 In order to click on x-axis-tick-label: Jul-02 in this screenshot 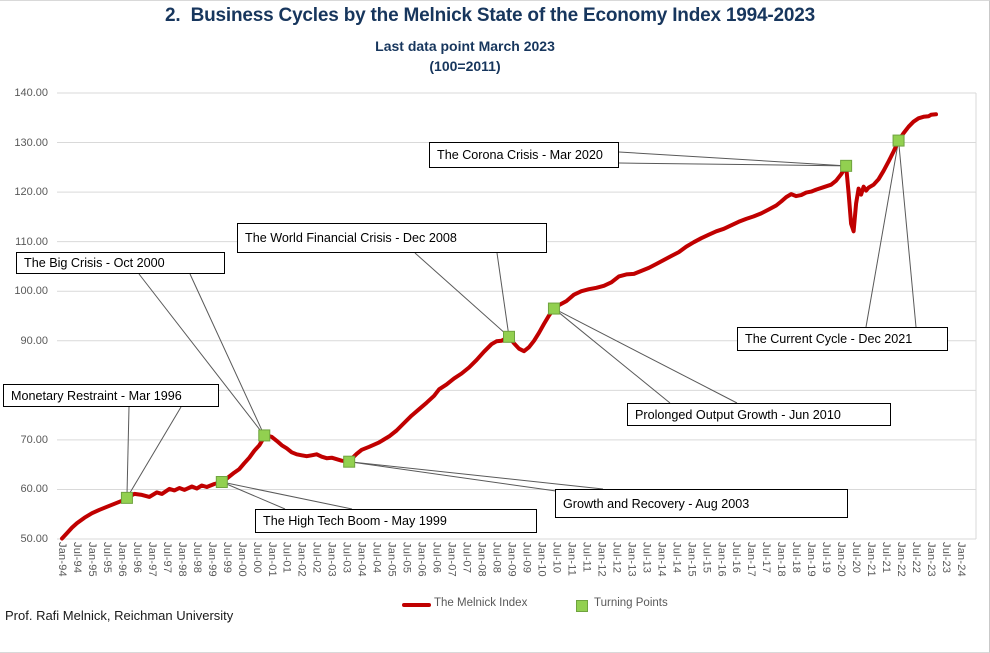, I will do `click(316, 558)`.